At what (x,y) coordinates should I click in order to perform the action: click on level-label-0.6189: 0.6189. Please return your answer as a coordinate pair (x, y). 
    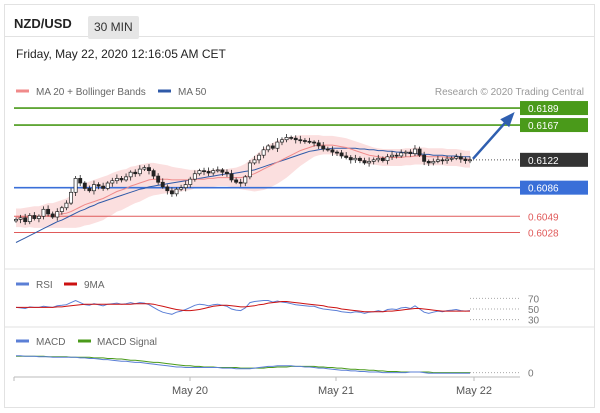
    Looking at the image, I should click on (543, 109).